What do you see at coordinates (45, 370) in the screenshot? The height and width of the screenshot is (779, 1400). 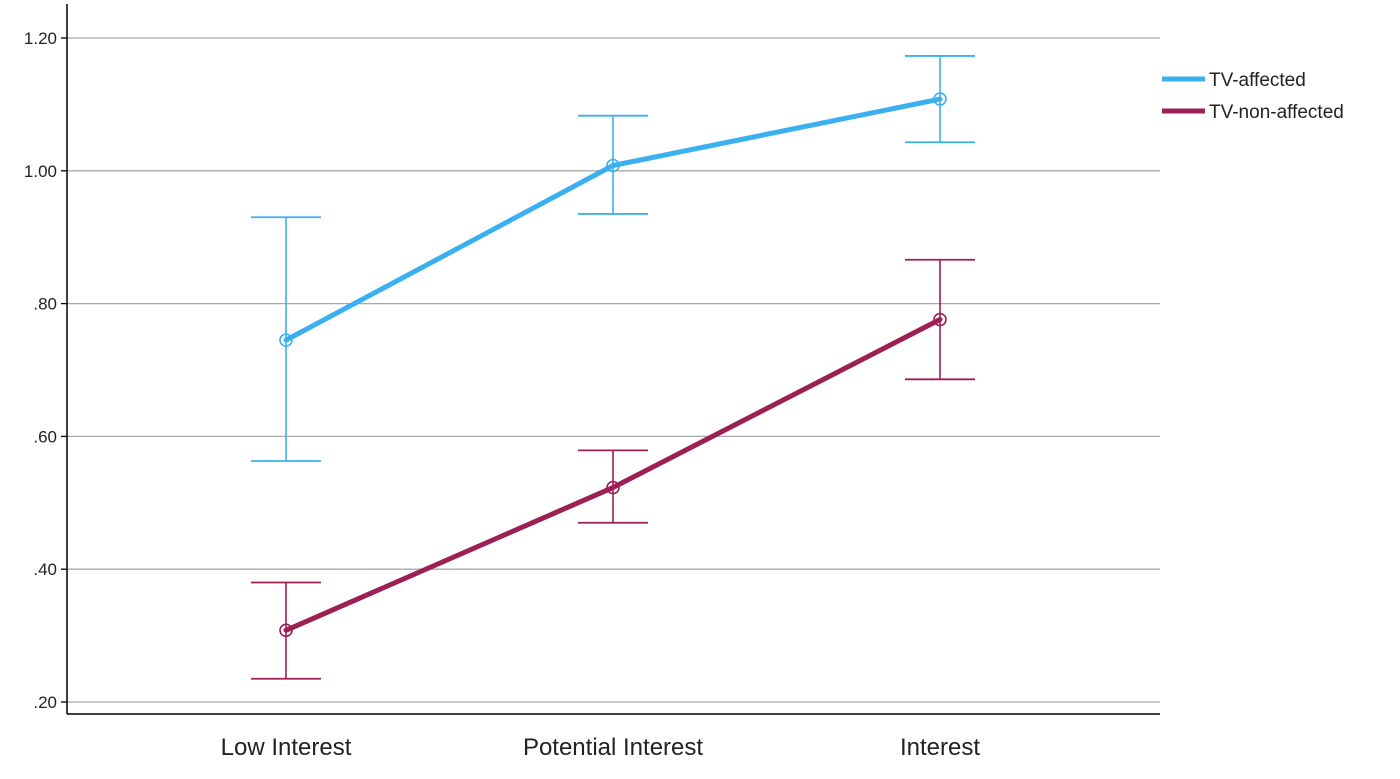 I see `y-axis-ticks: .20 .40 .60 .80 1.00 1.20` at bounding box center [45, 370].